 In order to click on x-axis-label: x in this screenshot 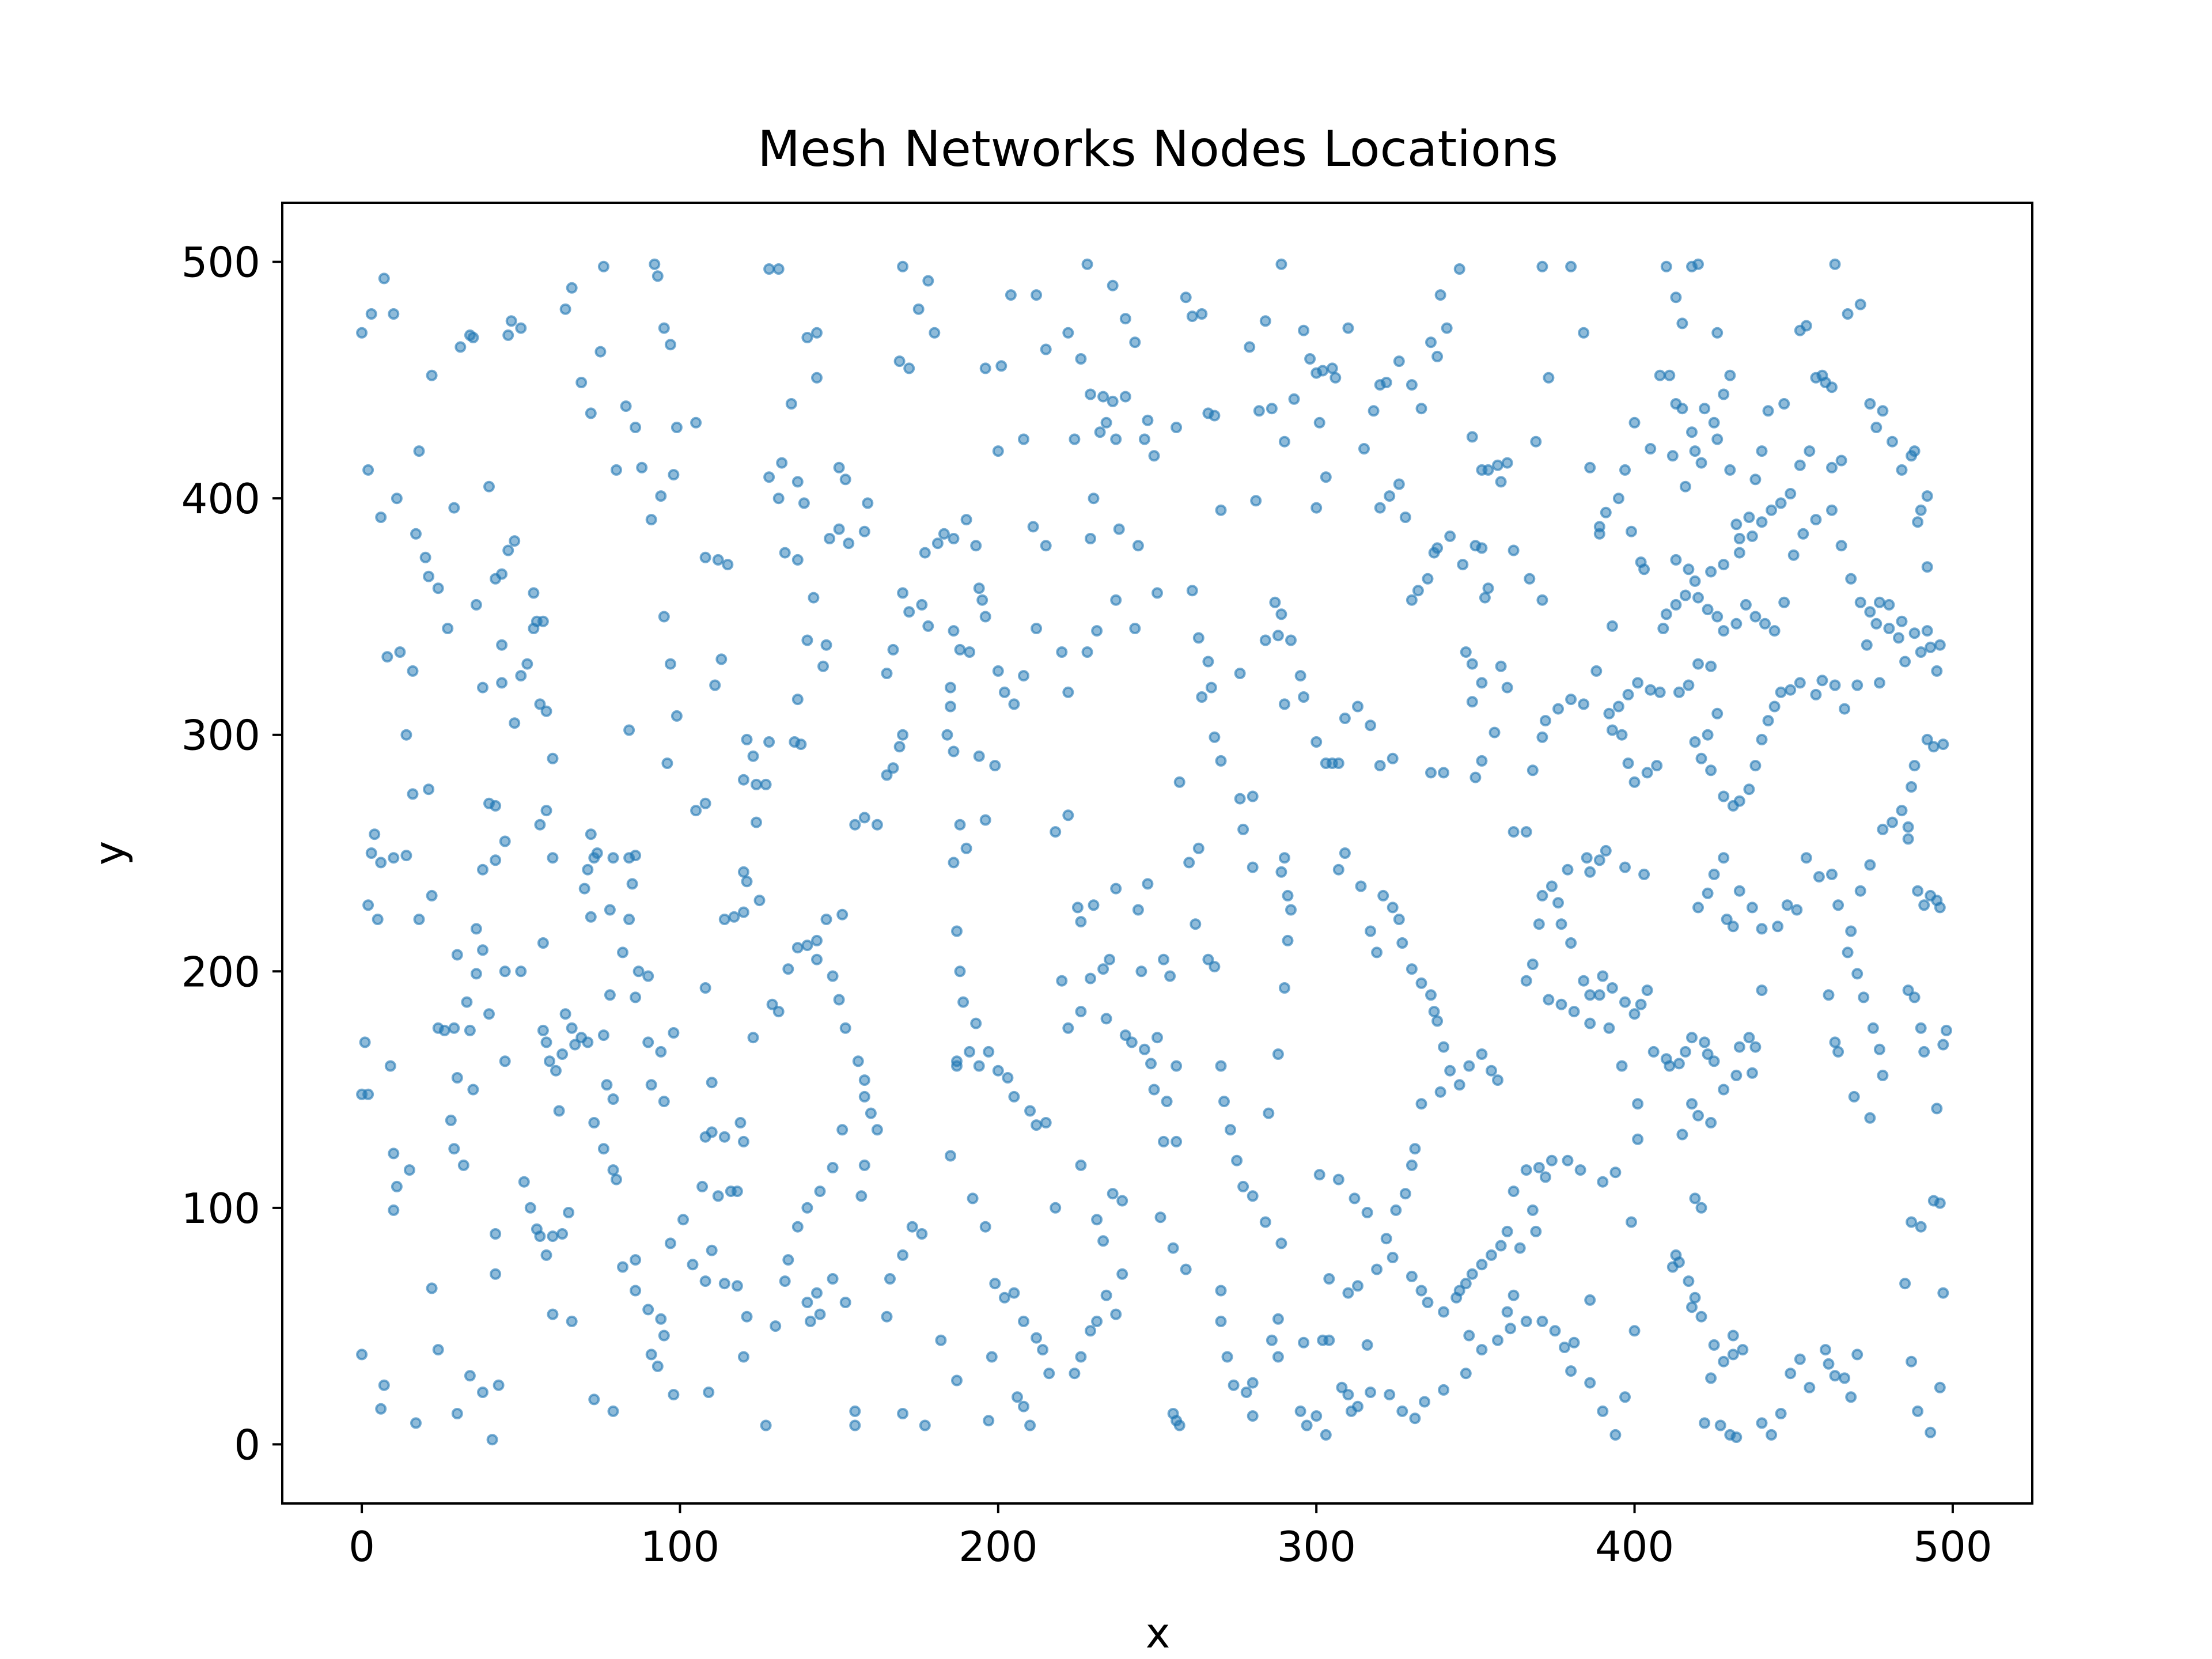, I will do `click(1158, 1633)`.